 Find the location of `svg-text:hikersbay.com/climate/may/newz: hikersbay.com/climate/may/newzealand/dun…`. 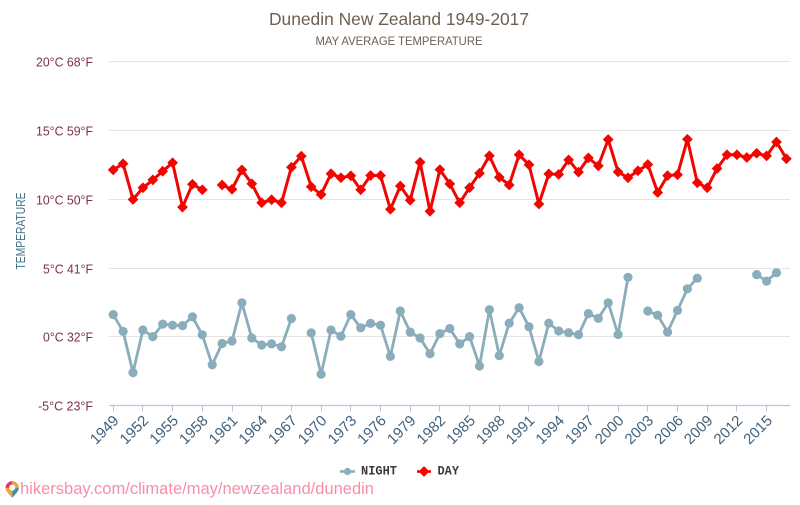

svg-text:hikersbay.com/climate/may/newz: hikersbay.com/climate/may/newzealand/dun… is located at coordinates (197, 489).